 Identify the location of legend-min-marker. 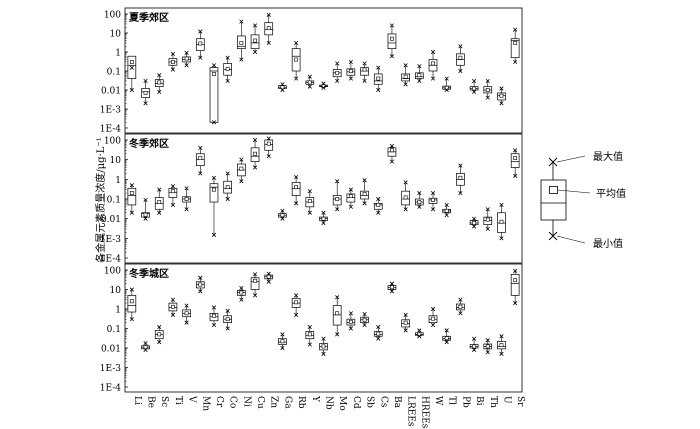
(553, 236).